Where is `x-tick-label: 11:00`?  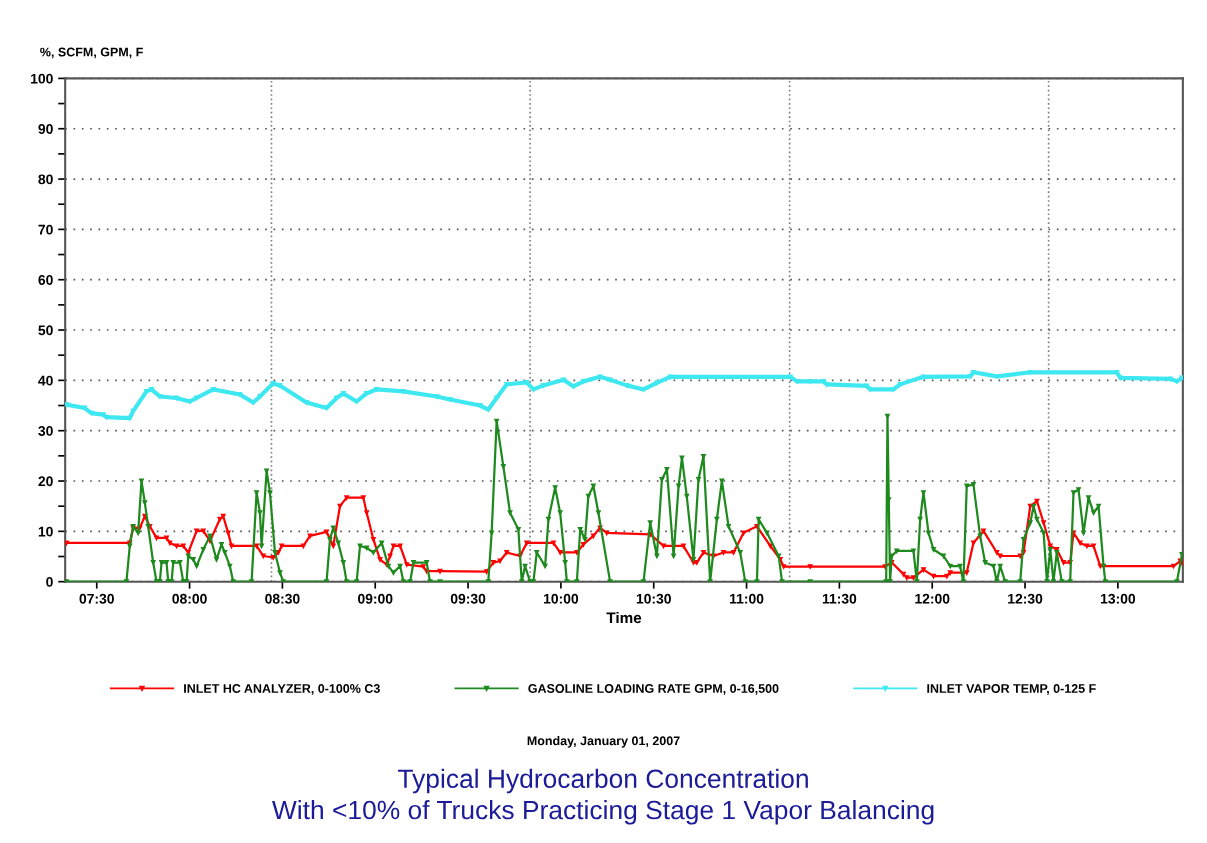
x-tick-label: 11:00 is located at coordinates (747, 598).